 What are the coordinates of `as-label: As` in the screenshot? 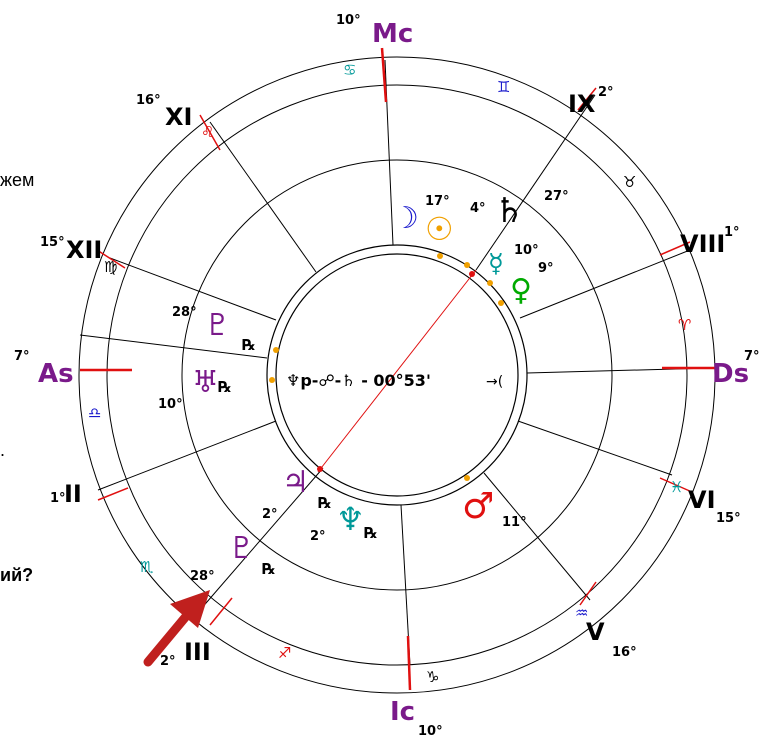 It's located at (56, 374).